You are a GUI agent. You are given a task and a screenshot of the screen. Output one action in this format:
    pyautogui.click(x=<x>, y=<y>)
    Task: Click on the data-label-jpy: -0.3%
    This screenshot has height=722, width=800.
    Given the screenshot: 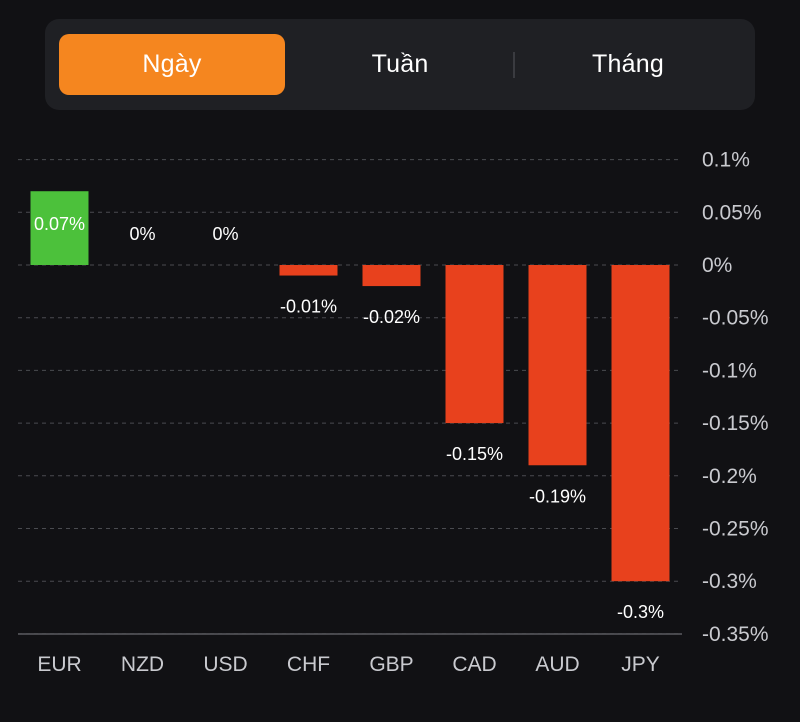 What is the action you would take?
    pyautogui.click(x=640, y=612)
    